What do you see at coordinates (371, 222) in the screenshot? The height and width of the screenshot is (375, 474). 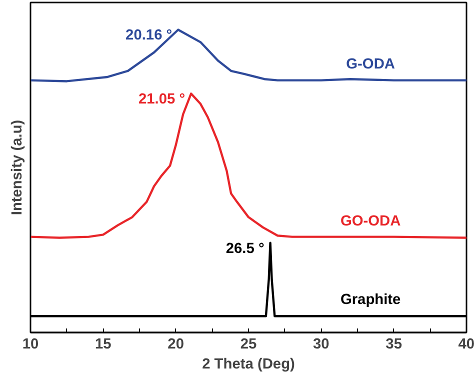 I see `series-label: GO-ODA` at bounding box center [371, 222].